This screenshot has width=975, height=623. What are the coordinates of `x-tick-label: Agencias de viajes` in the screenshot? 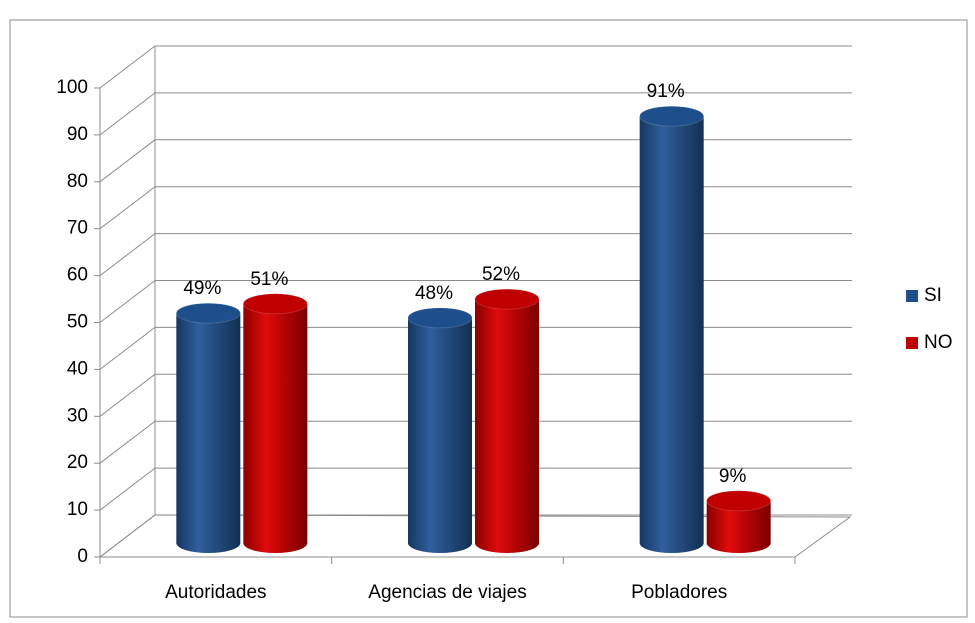 It's located at (447, 592).